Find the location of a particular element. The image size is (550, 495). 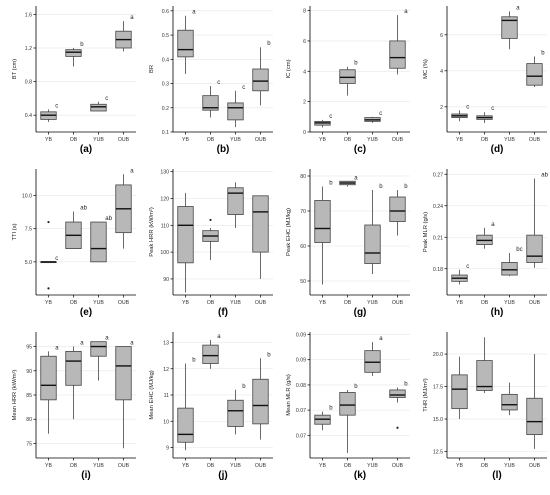

y-tick-label: 7.5 is located at coordinates (28, 230).